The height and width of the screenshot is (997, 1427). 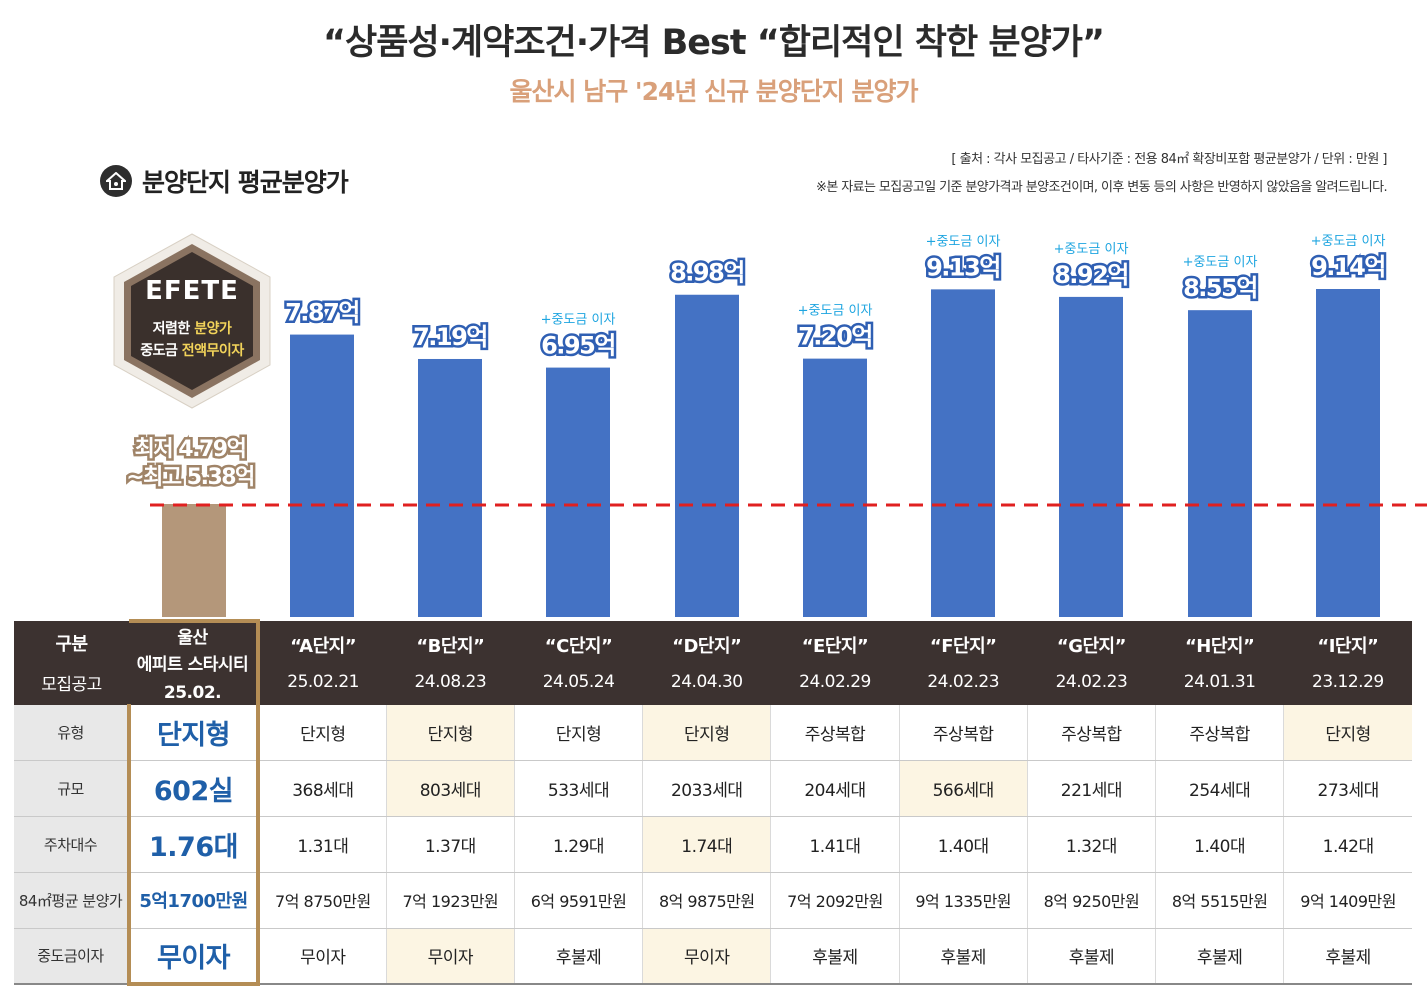 What do you see at coordinates (578, 682) in the screenshot?
I see `complex-date: 24.05.24` at bounding box center [578, 682].